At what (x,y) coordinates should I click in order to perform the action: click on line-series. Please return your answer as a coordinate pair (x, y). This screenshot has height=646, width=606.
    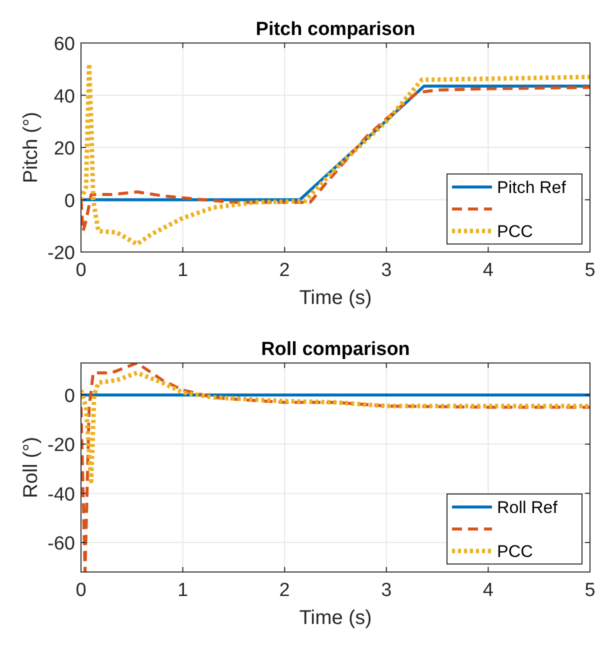
    Looking at the image, I should click on (335, 427).